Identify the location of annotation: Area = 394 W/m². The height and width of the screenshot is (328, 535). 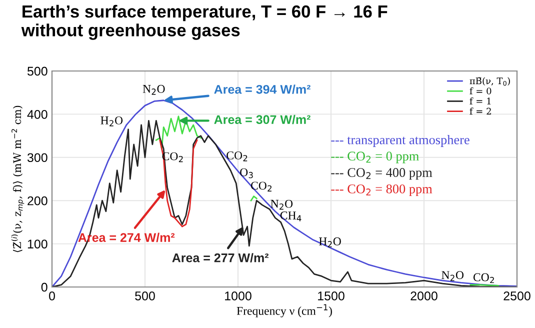
(262, 89).